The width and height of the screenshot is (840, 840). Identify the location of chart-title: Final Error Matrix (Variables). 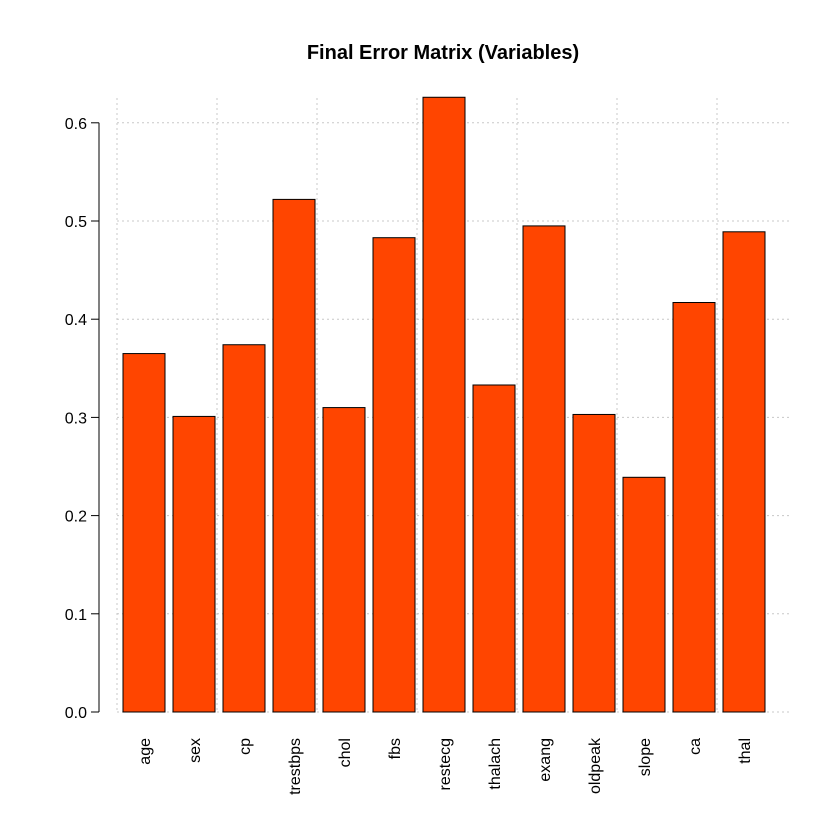
(443, 53).